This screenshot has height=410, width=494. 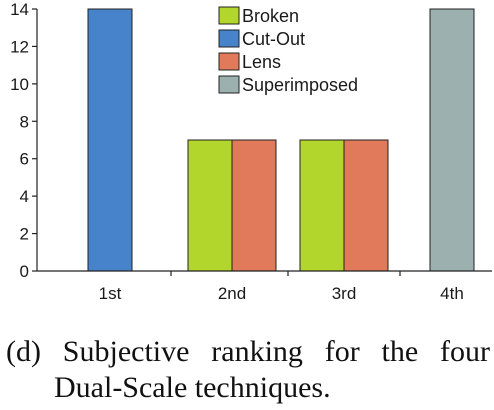 What do you see at coordinates (366, 205) in the screenshot?
I see `bar-lens-3rd` at bounding box center [366, 205].